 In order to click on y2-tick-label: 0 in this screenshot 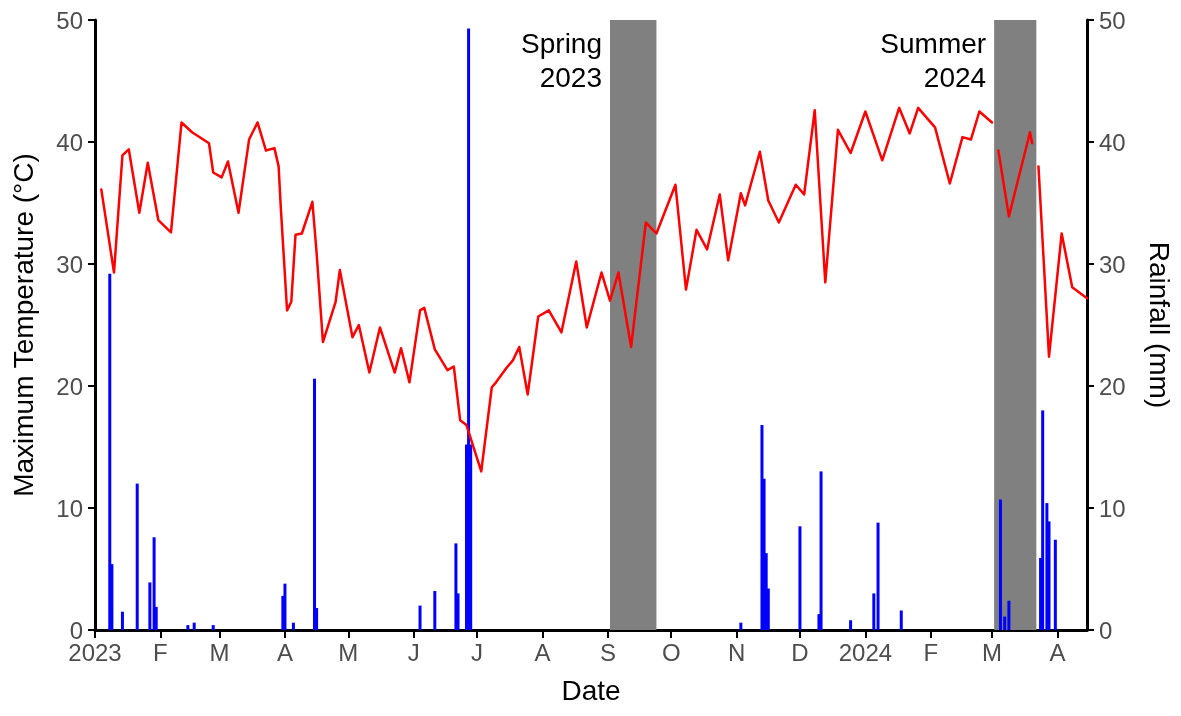, I will do `click(1106, 630)`.